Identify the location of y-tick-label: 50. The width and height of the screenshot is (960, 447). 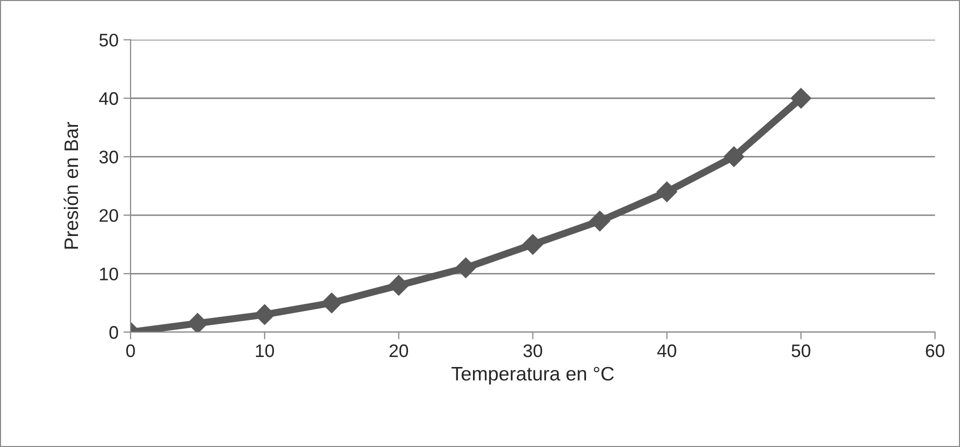
(108, 40).